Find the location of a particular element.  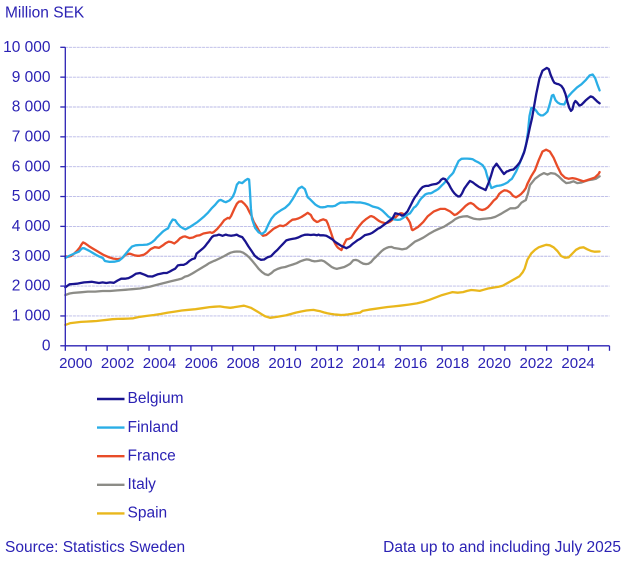

svg-text: 3 000 is located at coordinates (31, 256).